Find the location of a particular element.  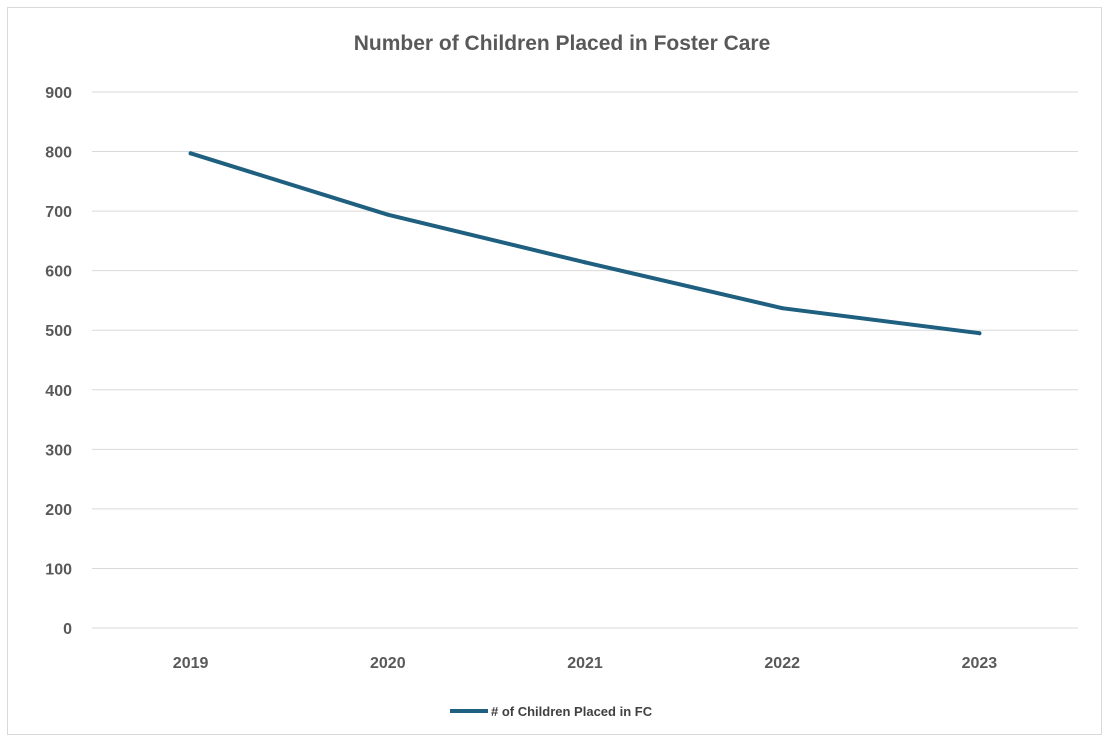

x-tick-label: 2019 is located at coordinates (191, 663).